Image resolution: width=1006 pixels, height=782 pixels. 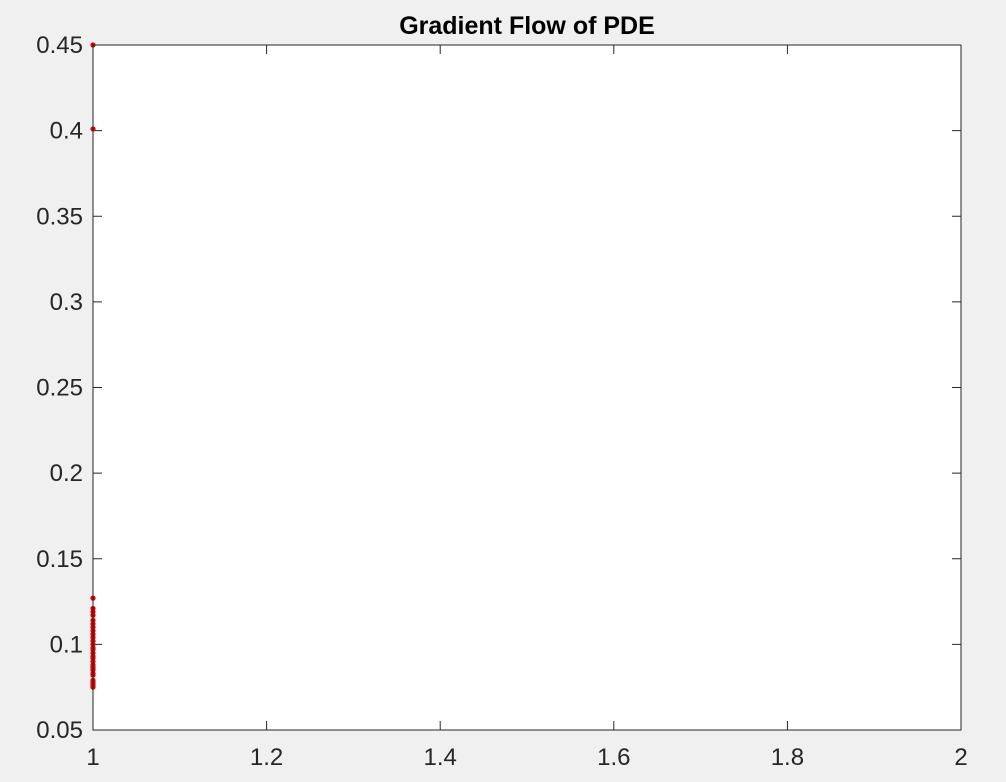 What do you see at coordinates (92, 757) in the screenshot?
I see `x-tick-label: 1` at bounding box center [92, 757].